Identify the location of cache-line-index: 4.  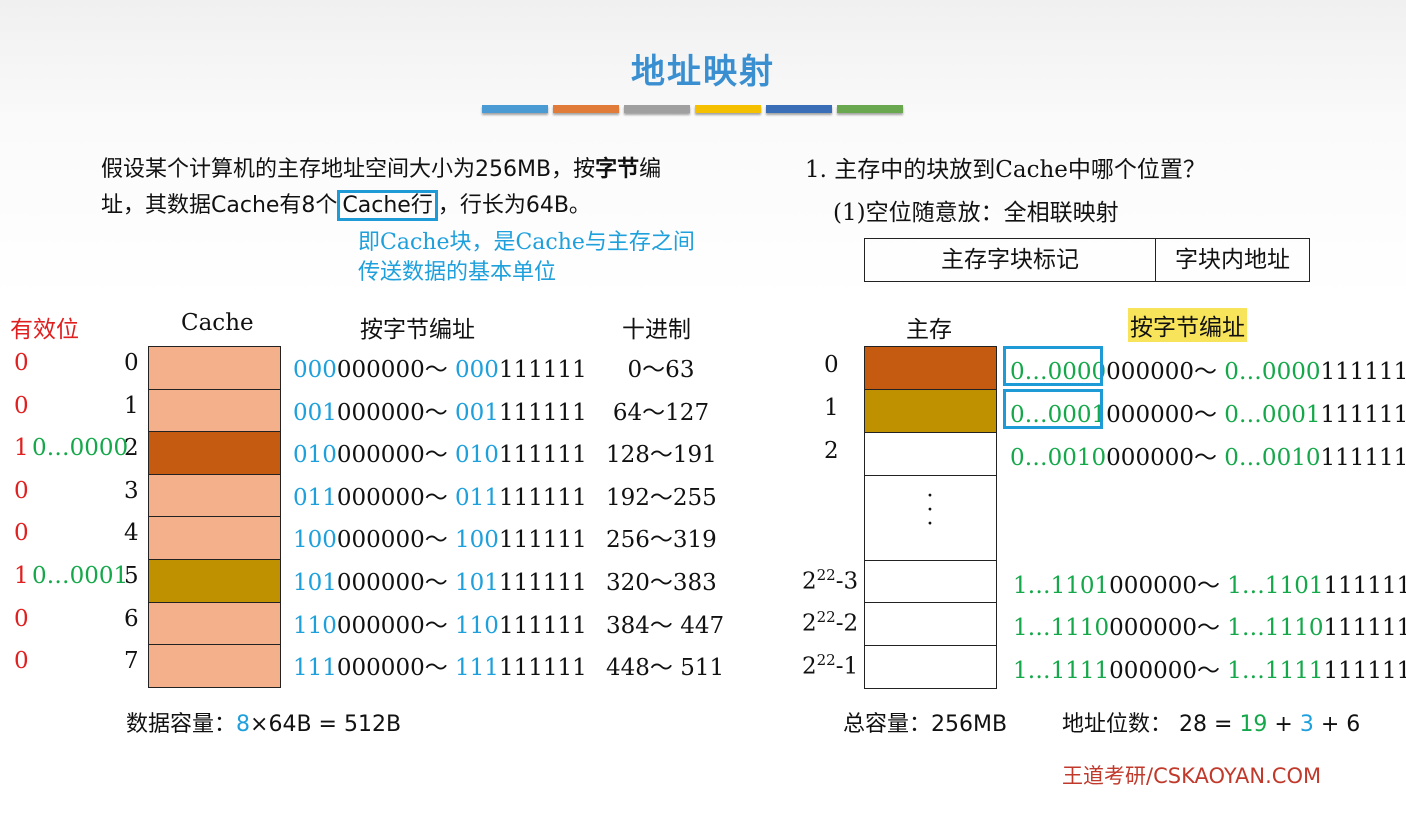
(131, 533).